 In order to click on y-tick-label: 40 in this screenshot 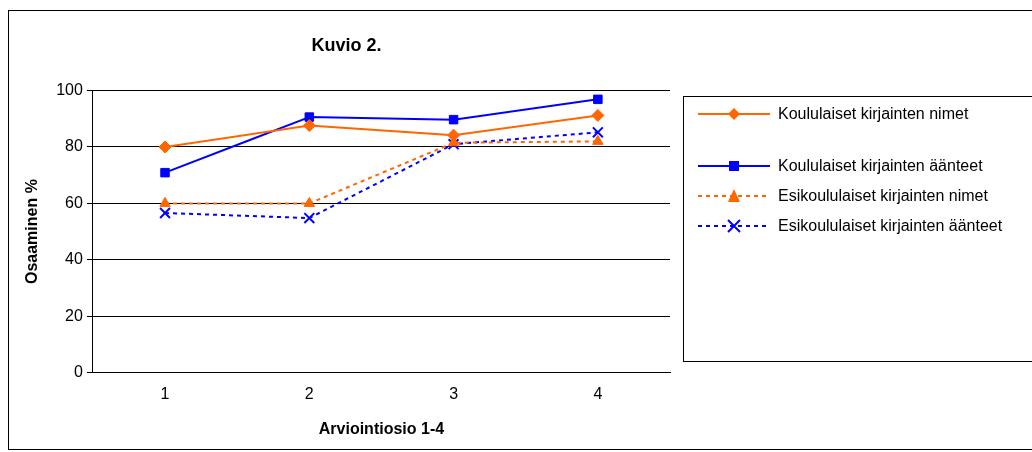, I will do `click(74, 259)`.